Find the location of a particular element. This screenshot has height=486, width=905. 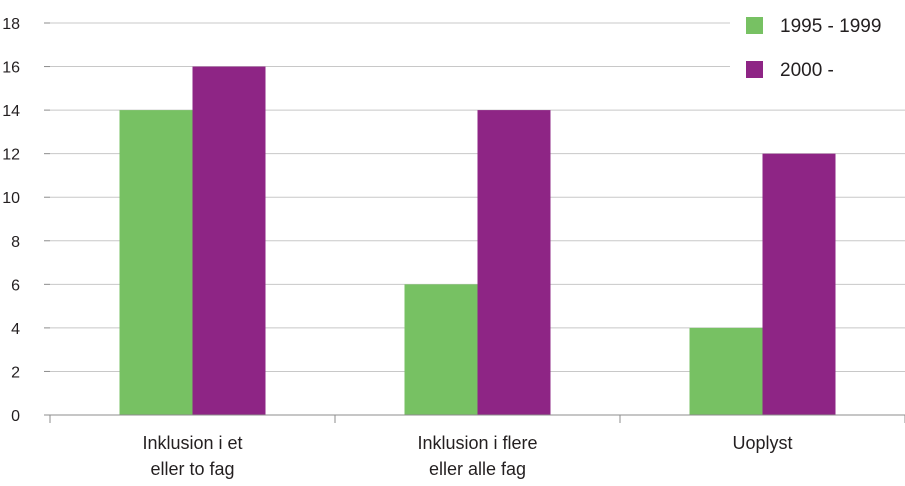

y-tick-label: 16 is located at coordinates (11, 68).